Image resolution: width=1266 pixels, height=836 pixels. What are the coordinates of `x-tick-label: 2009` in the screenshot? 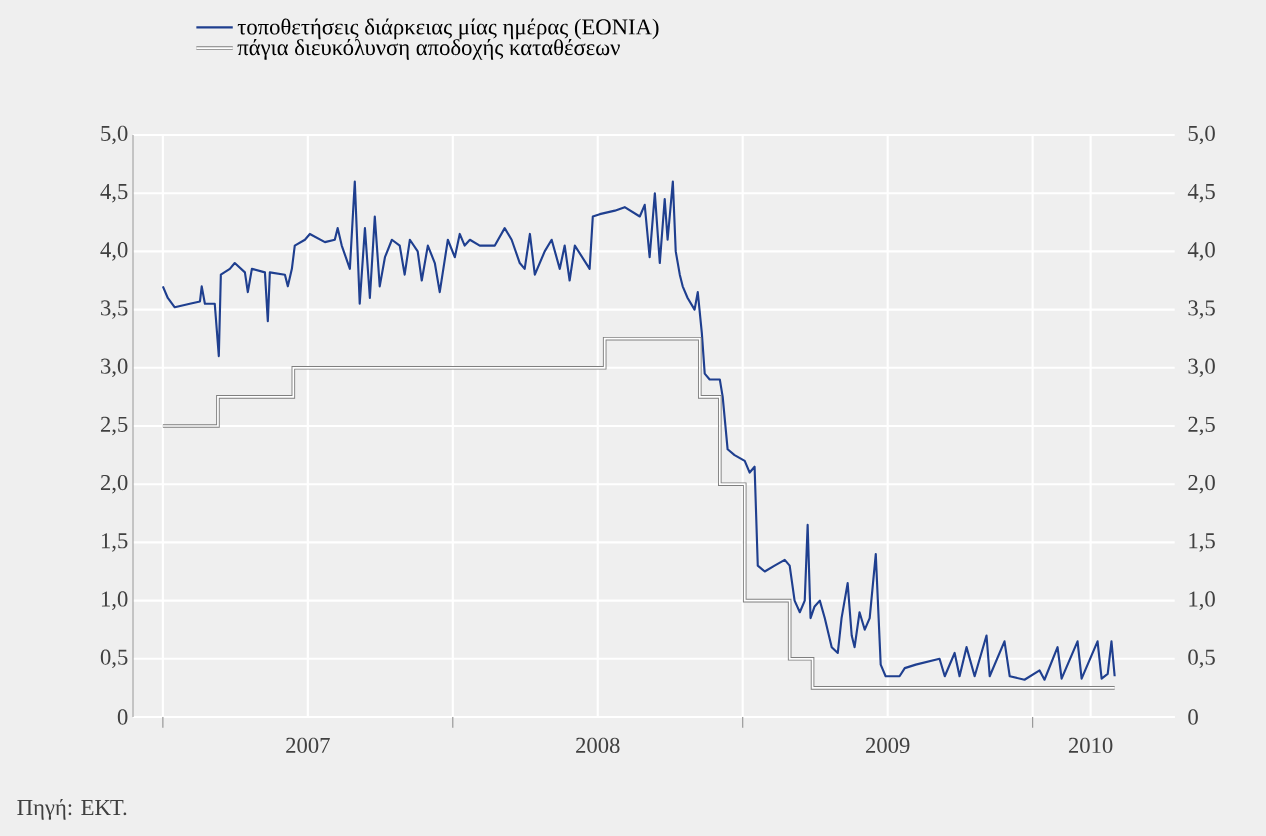 It's located at (887, 745).